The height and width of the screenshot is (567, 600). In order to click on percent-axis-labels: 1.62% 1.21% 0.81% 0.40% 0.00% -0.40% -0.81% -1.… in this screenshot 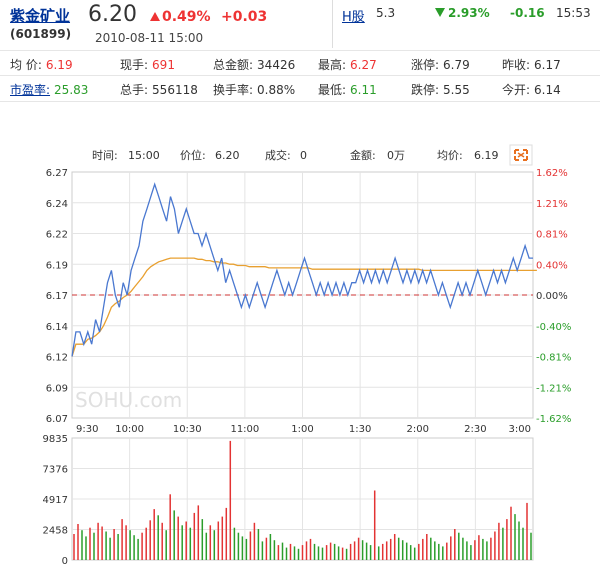, I will do `click(553, 296)`.